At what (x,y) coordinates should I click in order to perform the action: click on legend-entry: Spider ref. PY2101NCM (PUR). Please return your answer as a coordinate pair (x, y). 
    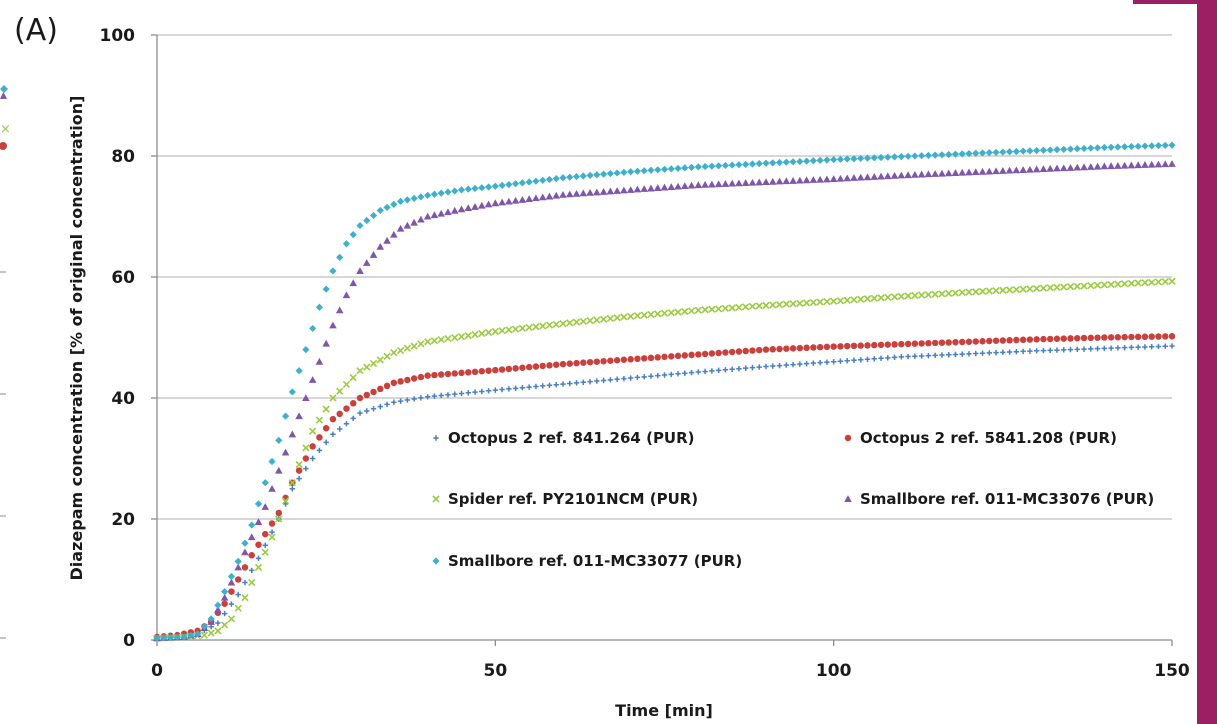
    Looking at the image, I should click on (573, 499).